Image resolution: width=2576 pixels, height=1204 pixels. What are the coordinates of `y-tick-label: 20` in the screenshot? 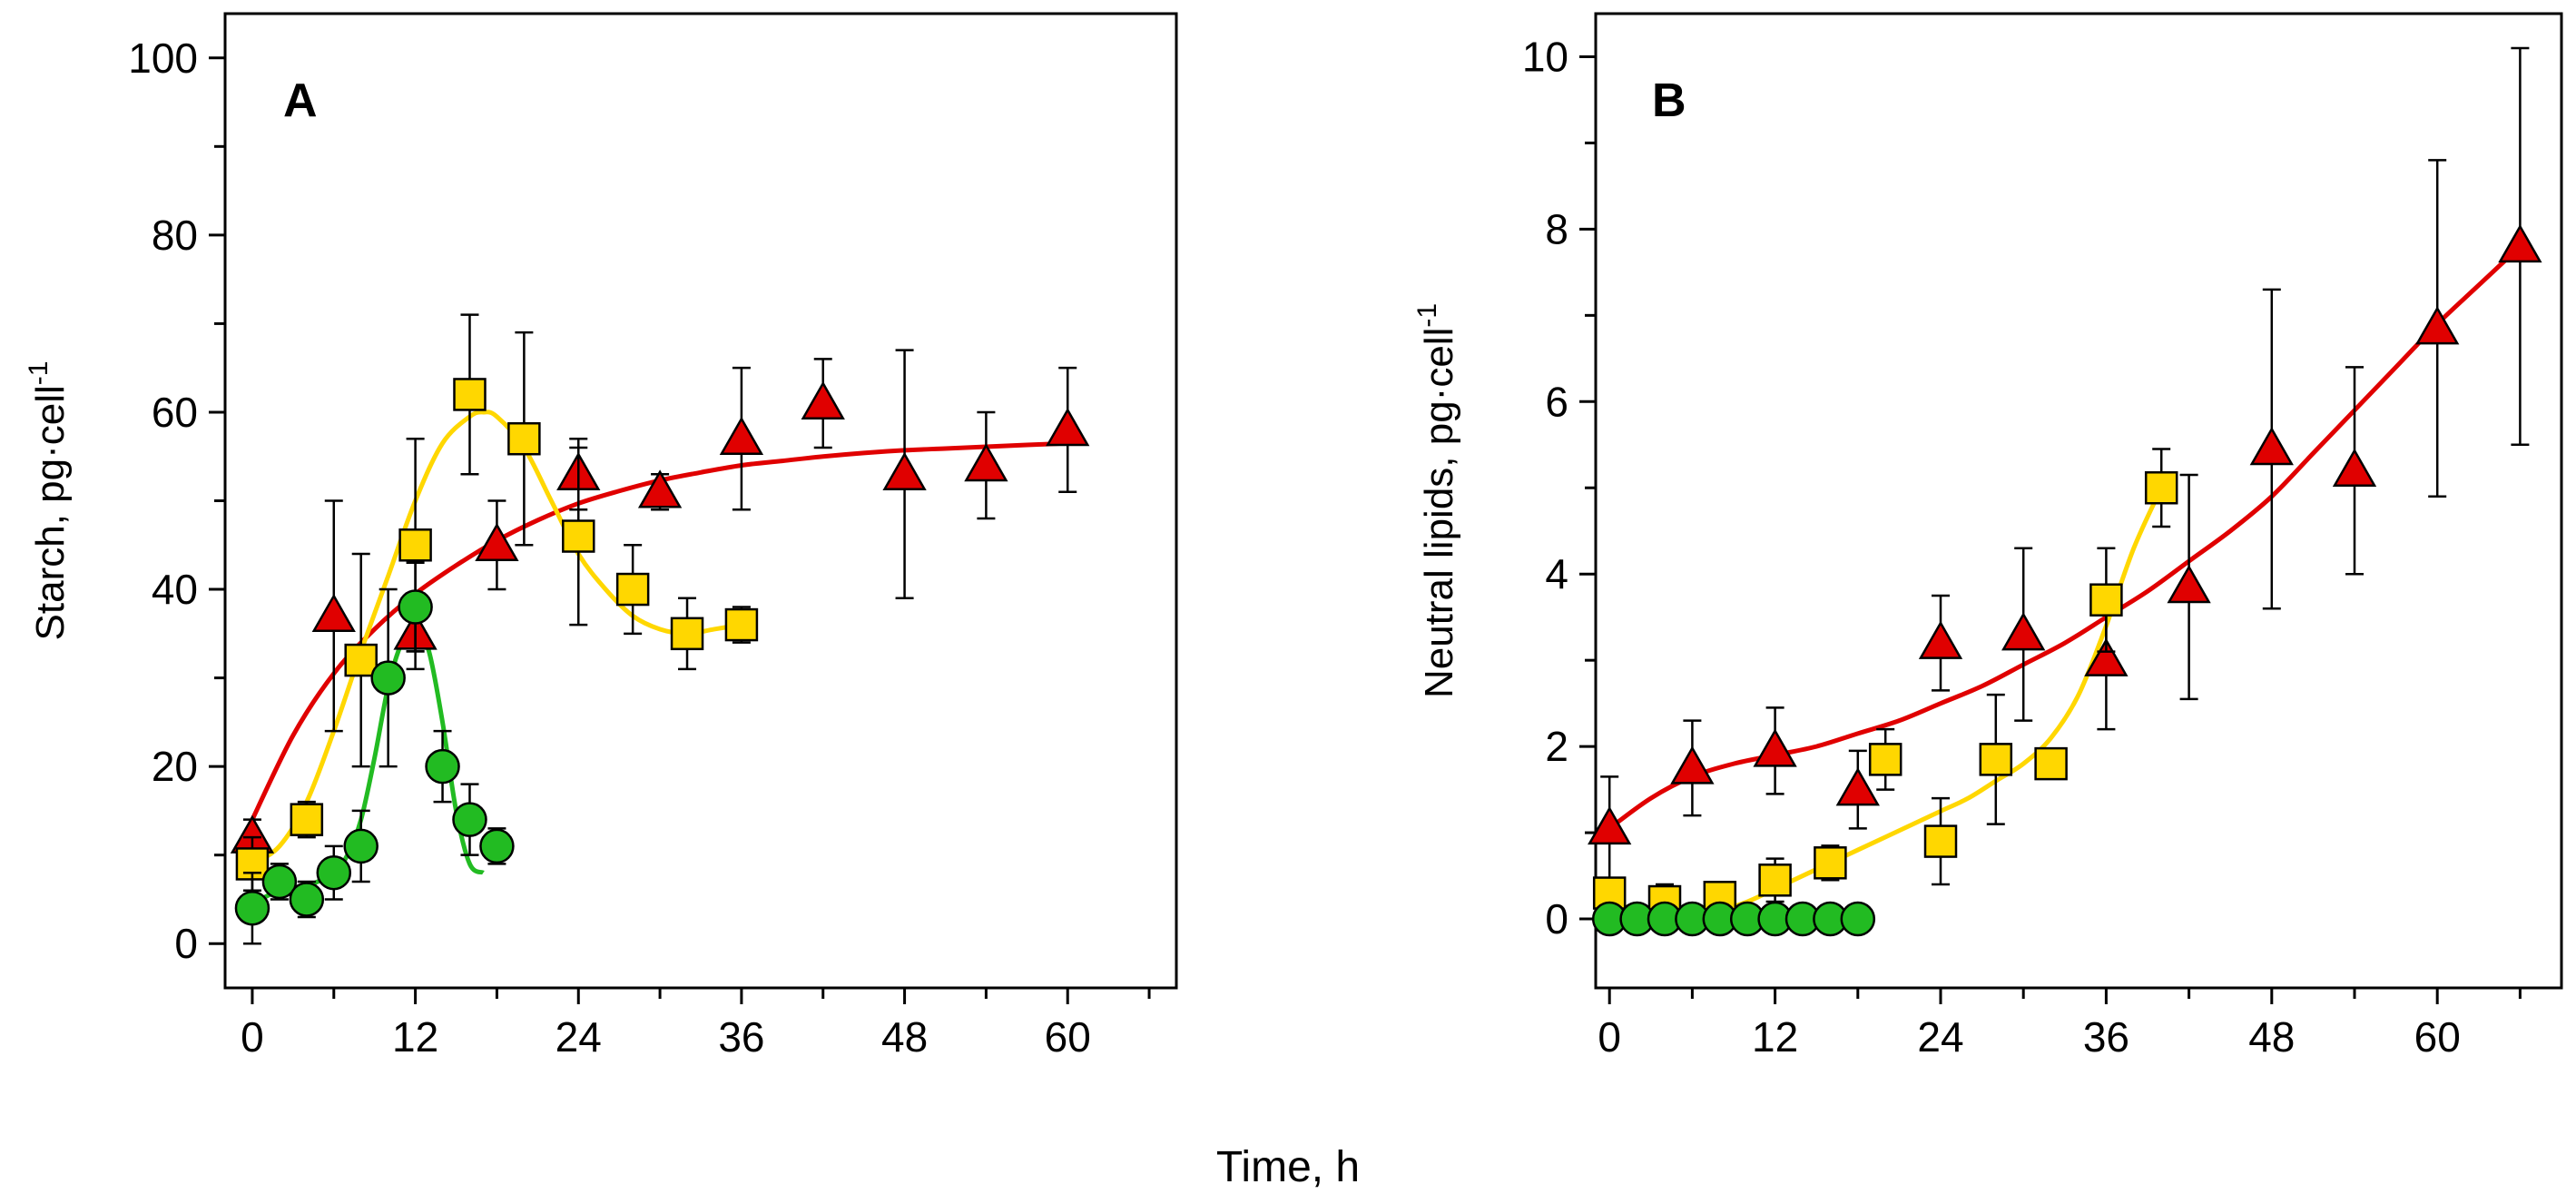 It's located at (175, 766).